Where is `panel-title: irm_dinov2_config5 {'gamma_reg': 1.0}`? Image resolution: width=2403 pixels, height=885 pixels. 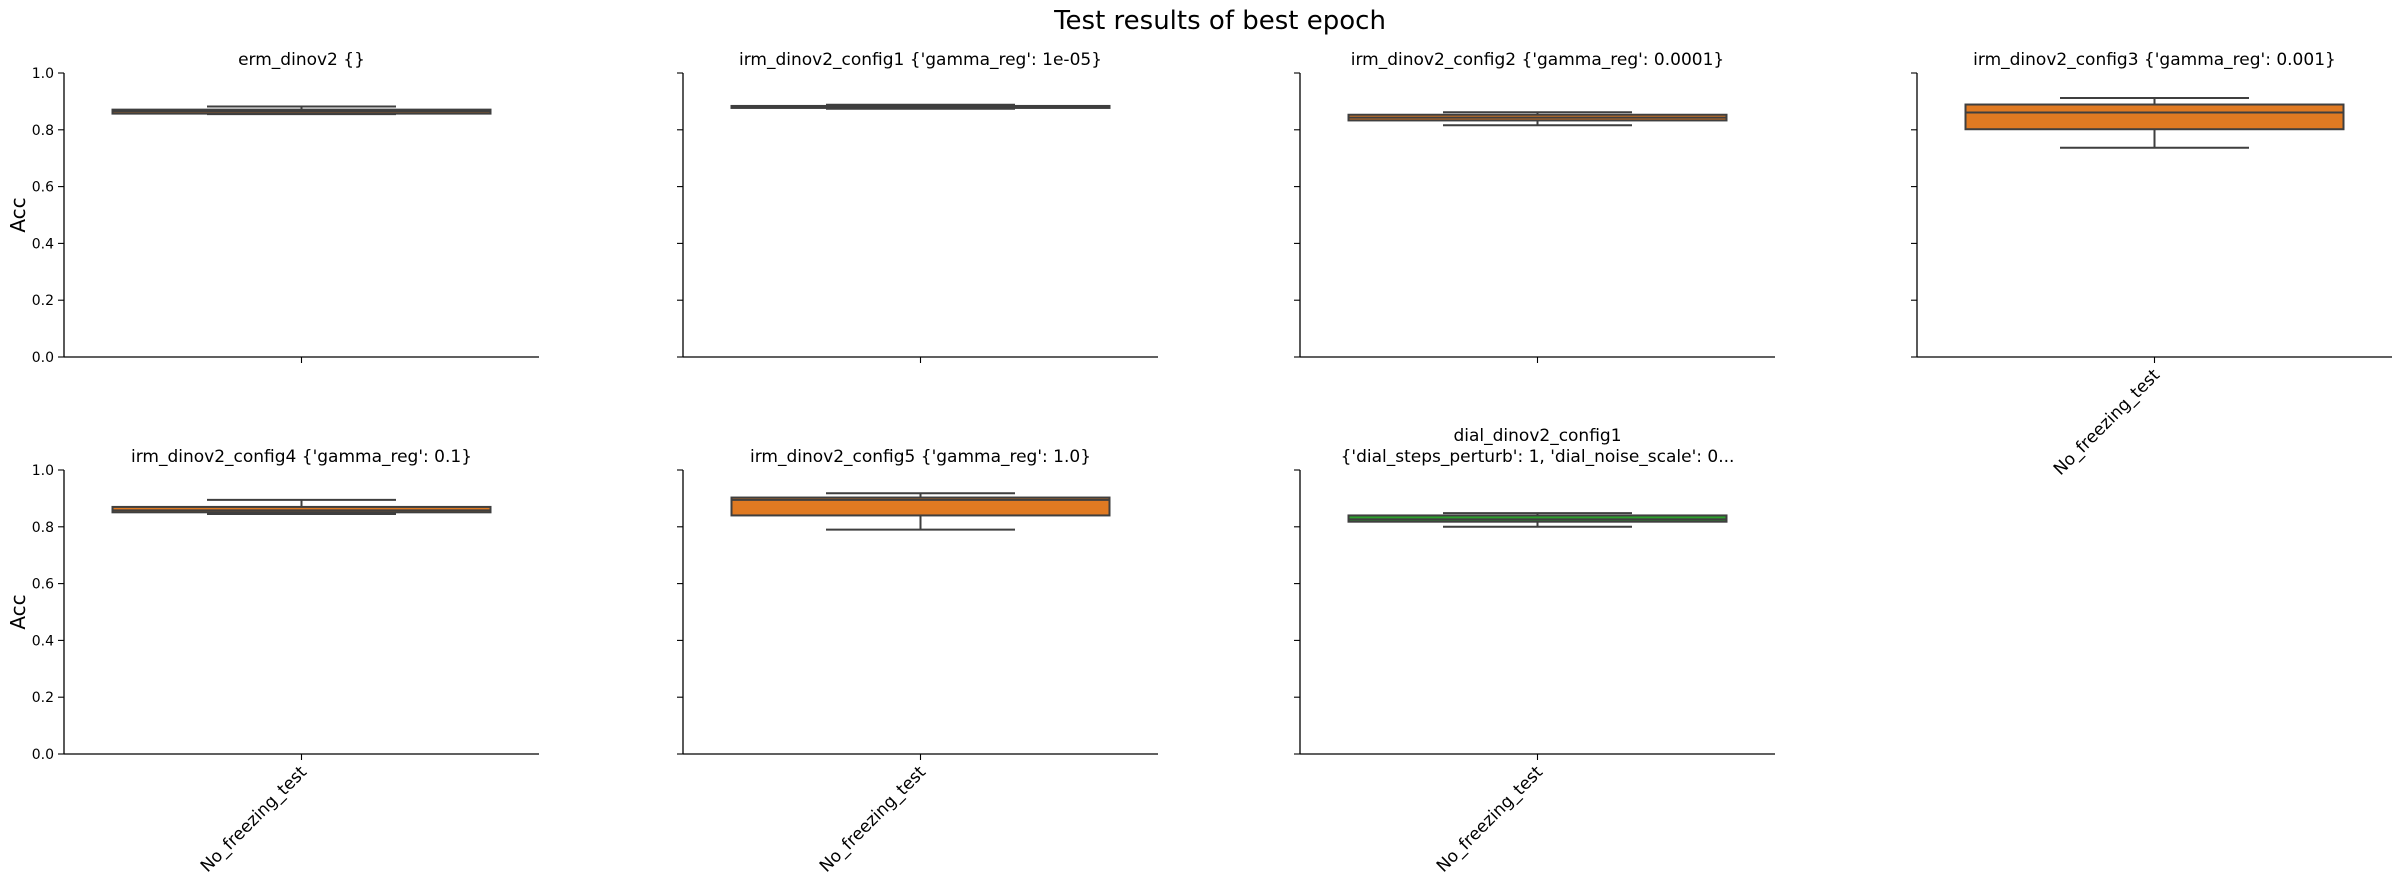 panel-title: irm_dinov2_config5 {'gamma_reg': 1.0} is located at coordinates (920, 457).